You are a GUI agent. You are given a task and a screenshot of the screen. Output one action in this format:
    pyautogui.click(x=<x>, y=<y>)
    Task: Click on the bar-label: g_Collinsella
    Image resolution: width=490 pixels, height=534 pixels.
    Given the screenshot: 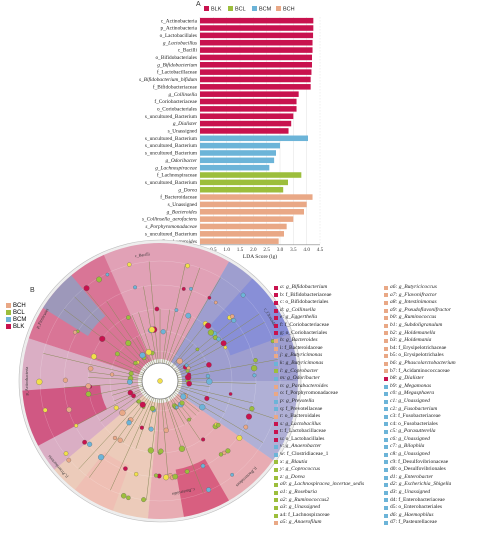 What is the action you would take?
    pyautogui.click(x=182, y=95)
    